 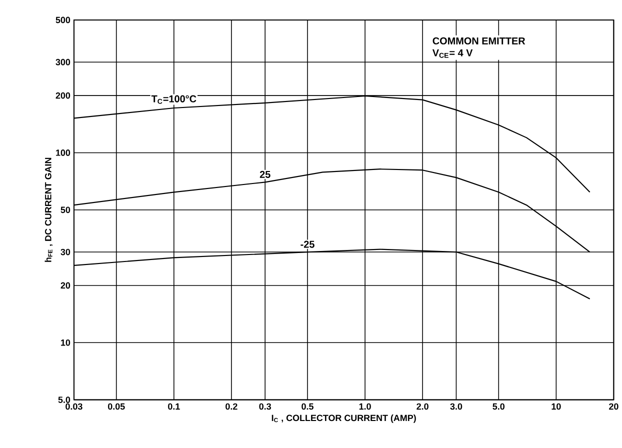 What do you see at coordinates (232, 406) in the screenshot?
I see `x-tick-label: 0.2` at bounding box center [232, 406].